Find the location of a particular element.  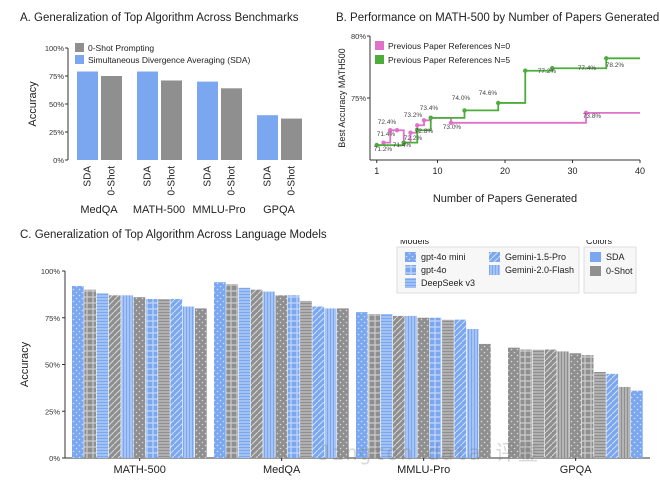

y-axis-label: Best Accuracy MATH500 is located at coordinates (342, 97).